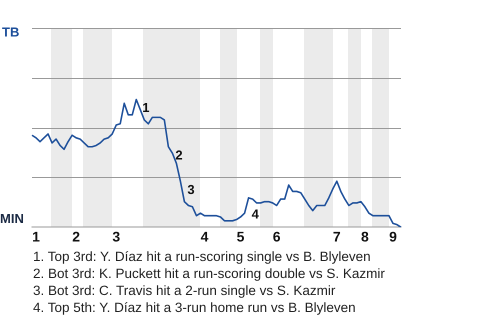 This screenshot has width=480, height=320. I want to click on x-tick-label: 5, so click(240, 236).